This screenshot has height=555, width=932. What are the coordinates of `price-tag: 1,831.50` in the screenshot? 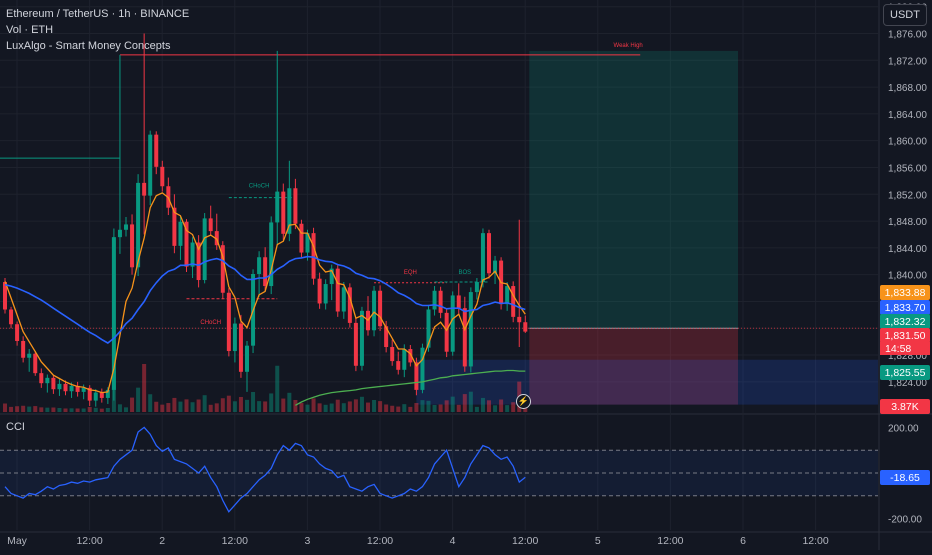 It's located at (905, 335).